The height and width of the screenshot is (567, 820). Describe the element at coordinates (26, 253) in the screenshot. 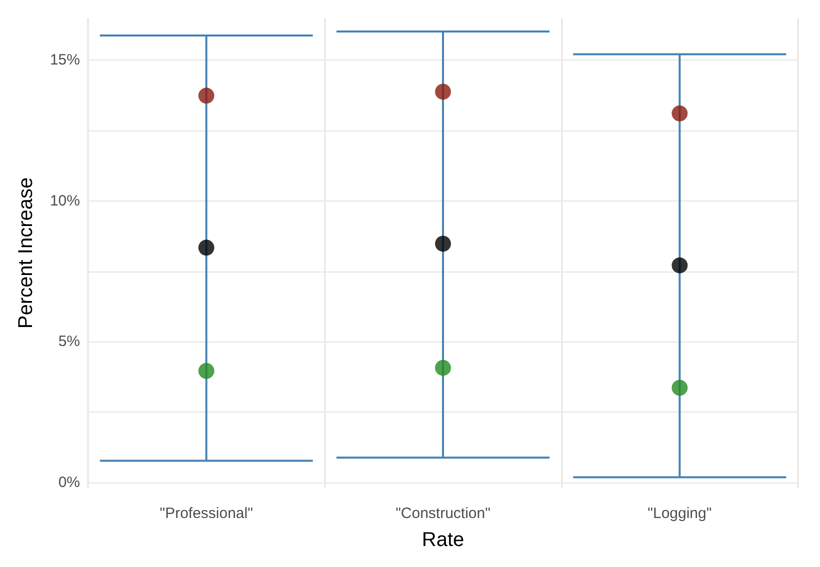

I see `y-axis-title: Percent Increase` at that location.